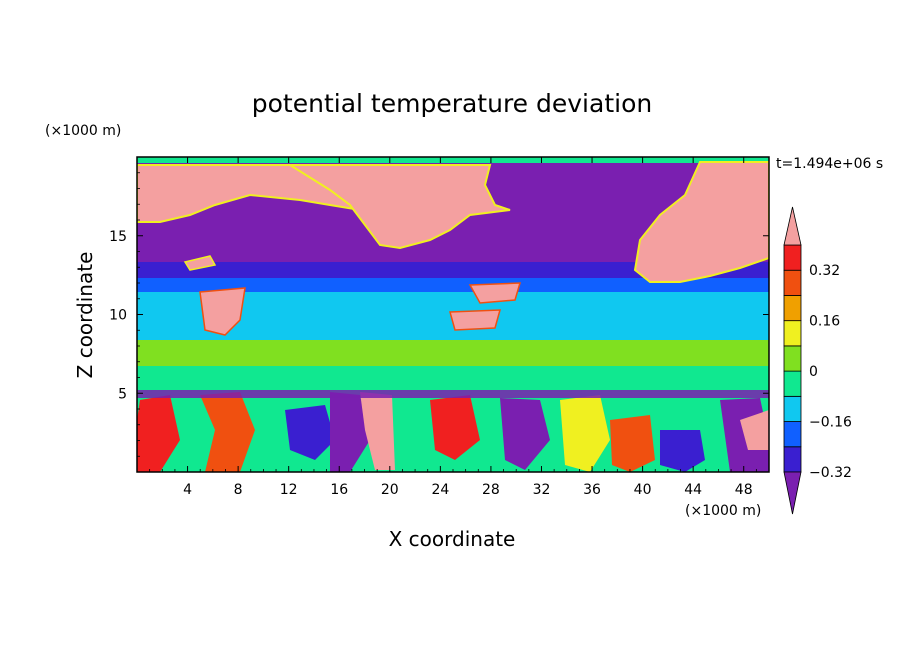 This screenshot has height=654, width=904. Describe the element at coordinates (440, 490) in the screenshot. I see `x-tick-label: 24` at that location.